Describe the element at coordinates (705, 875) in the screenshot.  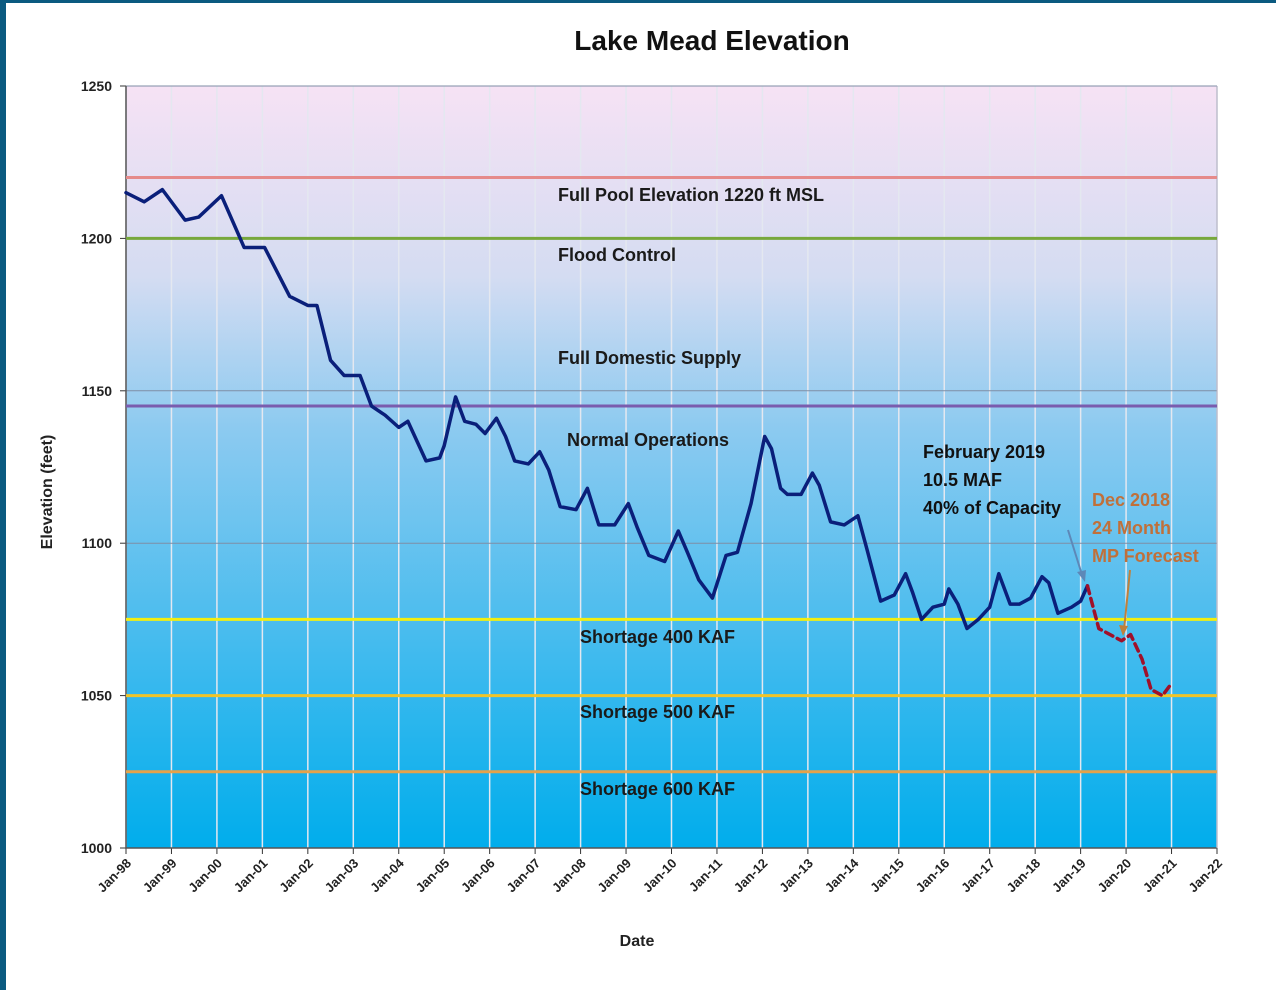
I see `x-tick-label: Jan-11` at that location.